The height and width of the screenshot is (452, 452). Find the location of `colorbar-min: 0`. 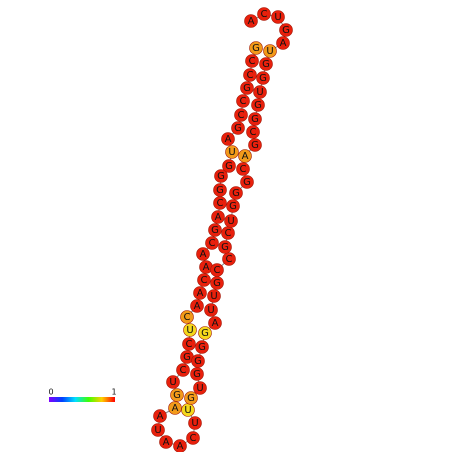

colorbar-min: 0 is located at coordinates (50, 392).